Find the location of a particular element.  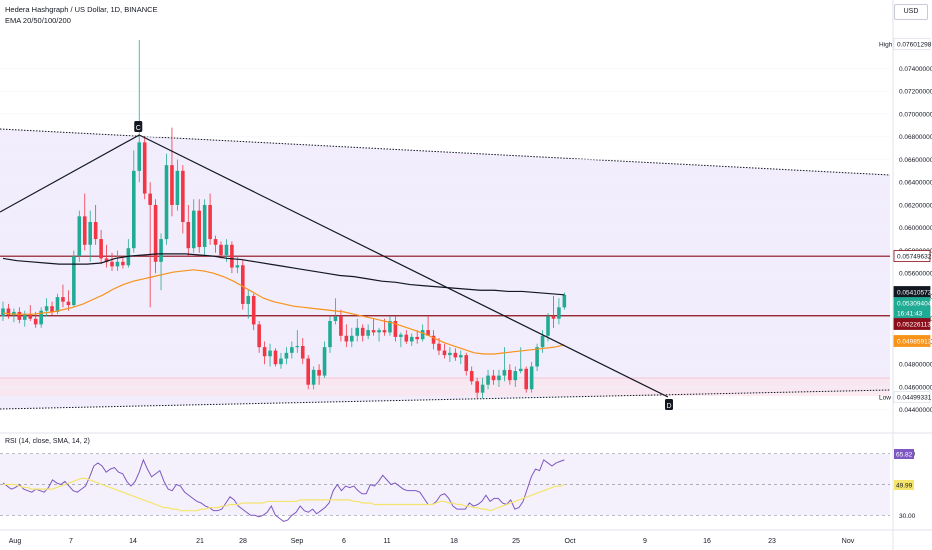

rsi-legend: RSI (14, close, SMA, 14, 2) is located at coordinates (47, 441).